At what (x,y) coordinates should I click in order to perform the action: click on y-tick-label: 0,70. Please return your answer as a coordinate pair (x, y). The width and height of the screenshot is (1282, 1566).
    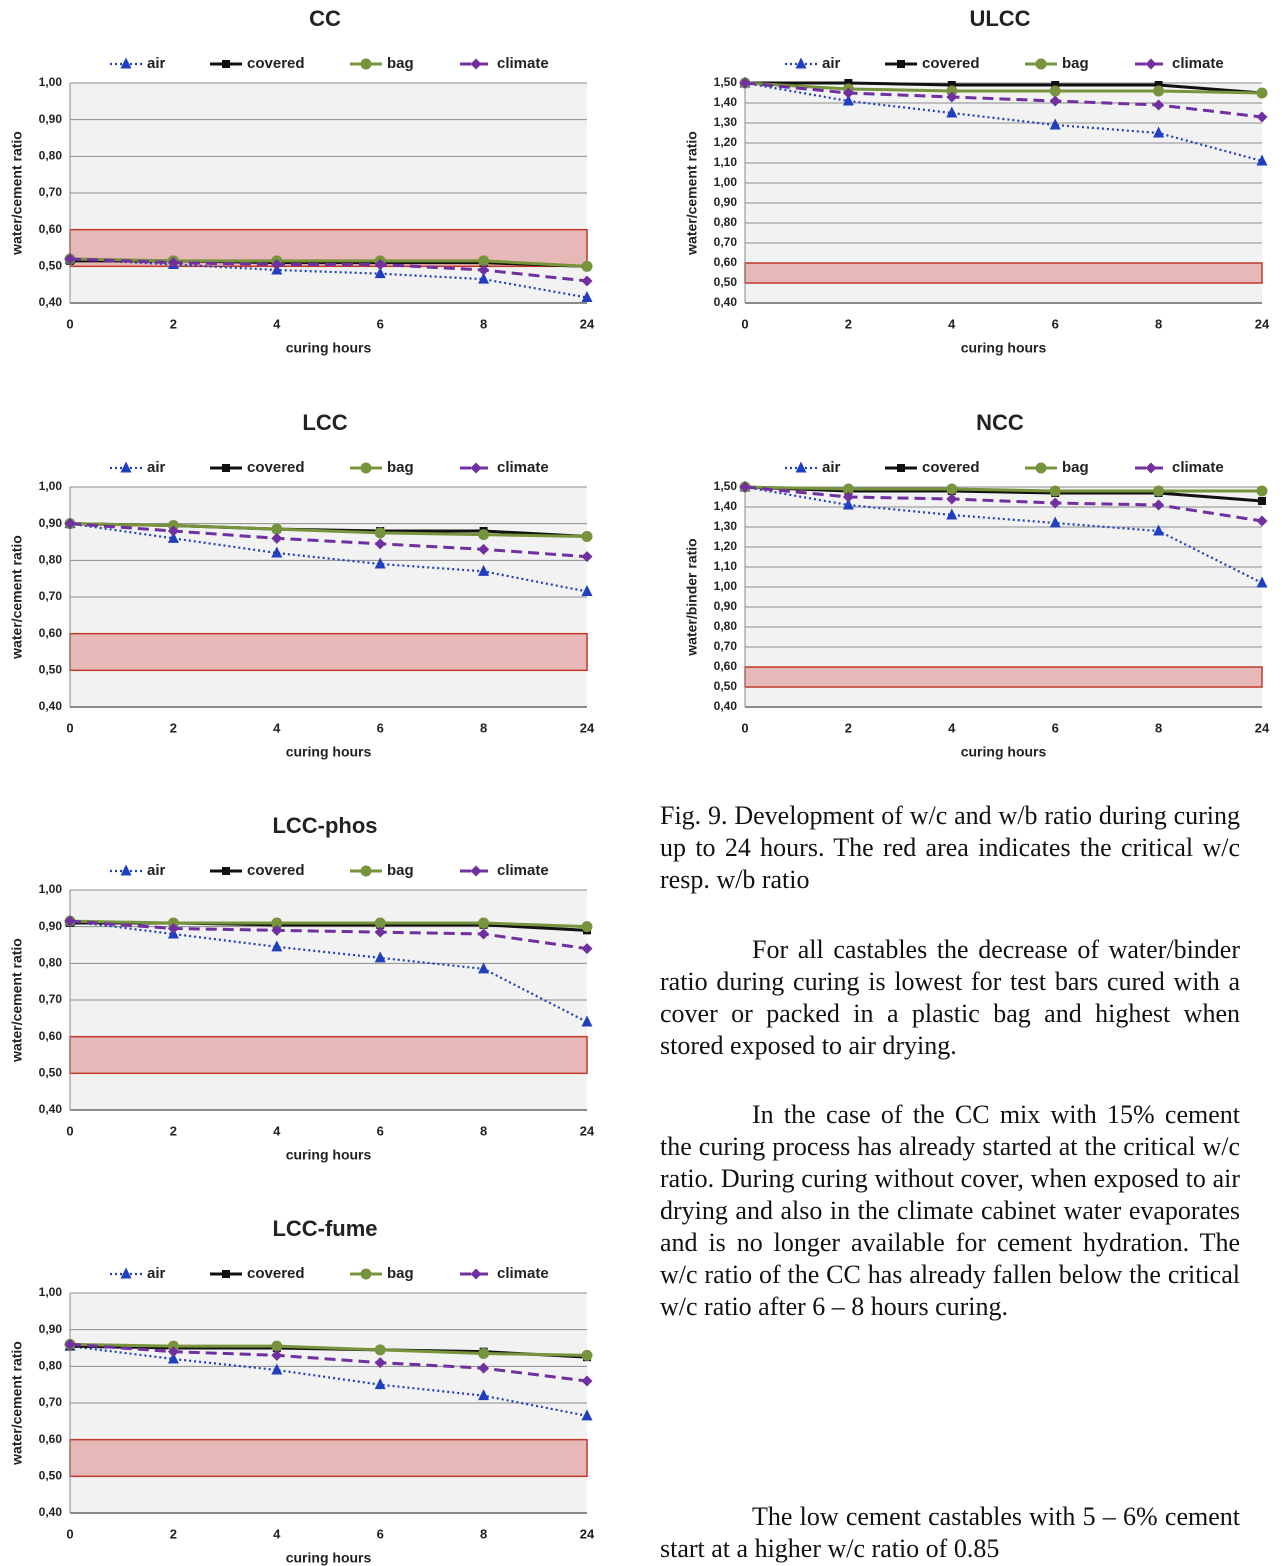
    Looking at the image, I should click on (51, 596).